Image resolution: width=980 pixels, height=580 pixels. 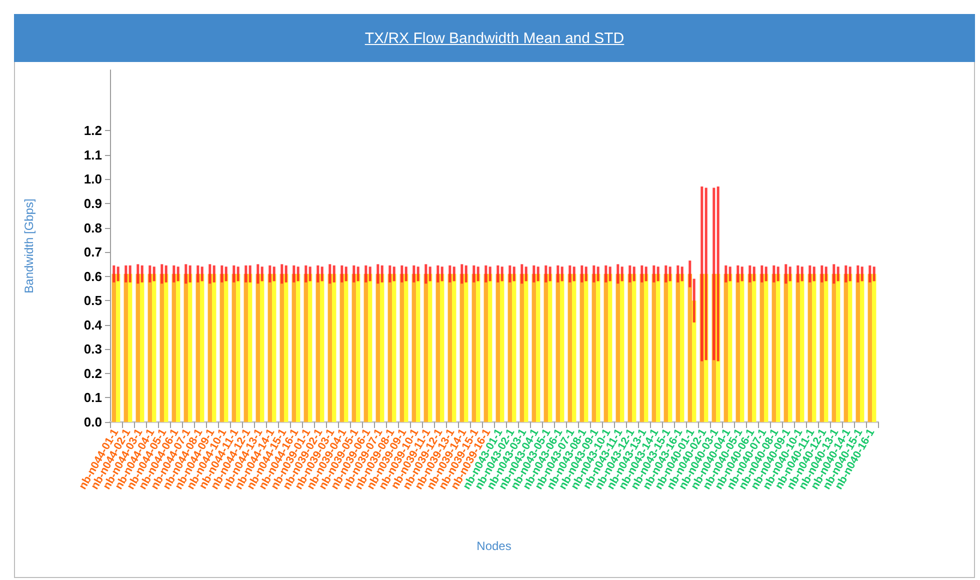 I want to click on y-tick-label: 1.0, so click(x=93, y=179).